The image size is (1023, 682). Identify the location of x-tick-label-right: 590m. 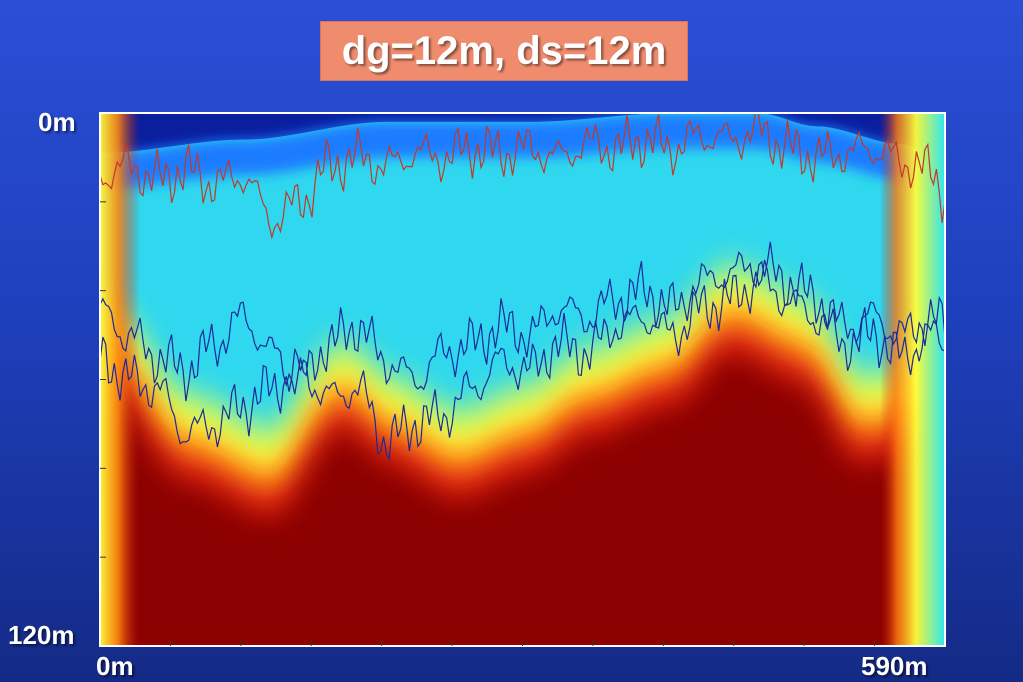
(894, 666).